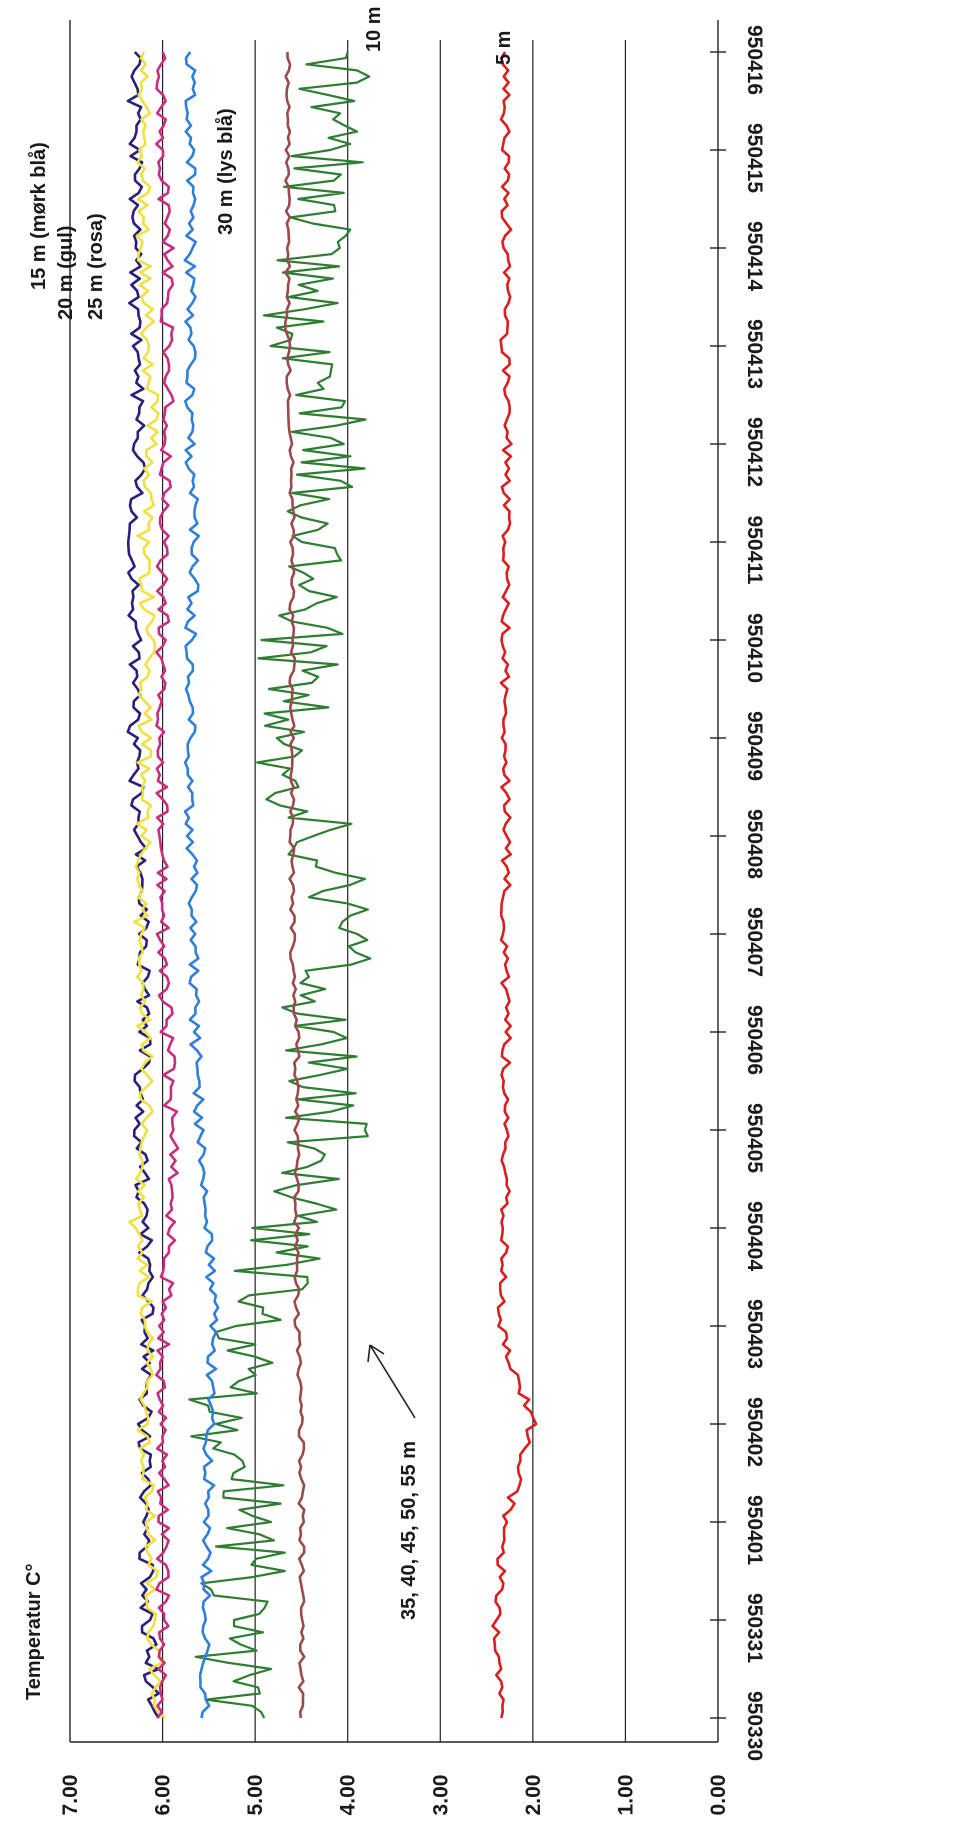 The width and height of the screenshot is (976, 1838). I want to click on series-label: 35, 40, 45, 50, 55 m, so click(409, 1530).